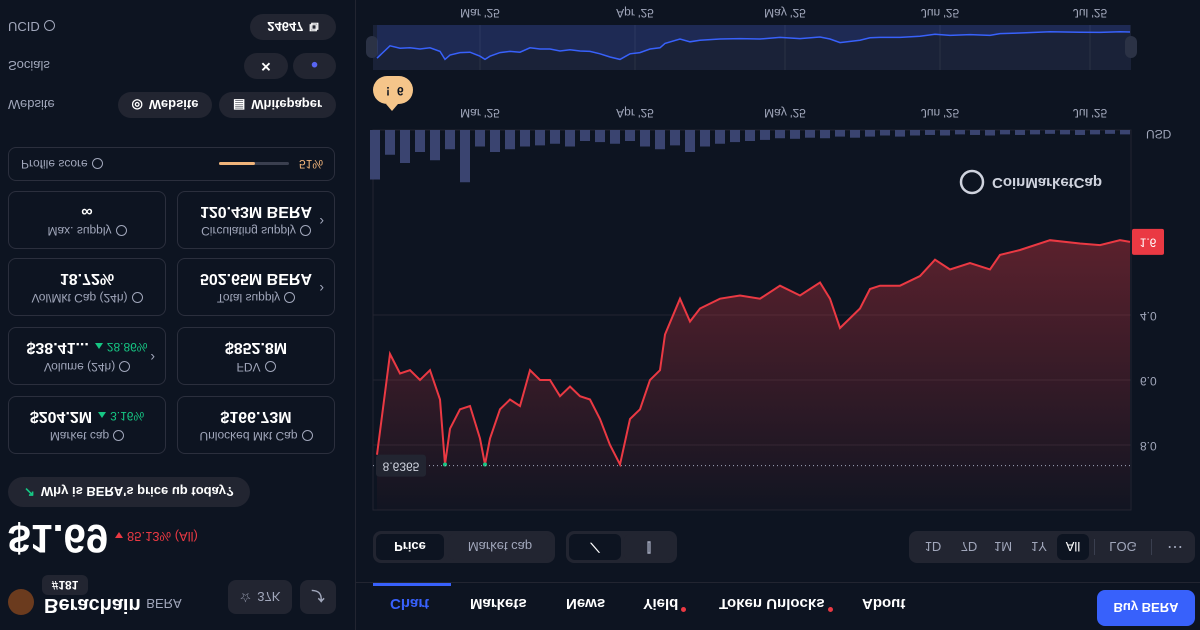 This screenshot has height=630, width=1200. Describe the element at coordinates (500, 547) in the screenshot. I see `mode-mcap: Market cap` at that location.